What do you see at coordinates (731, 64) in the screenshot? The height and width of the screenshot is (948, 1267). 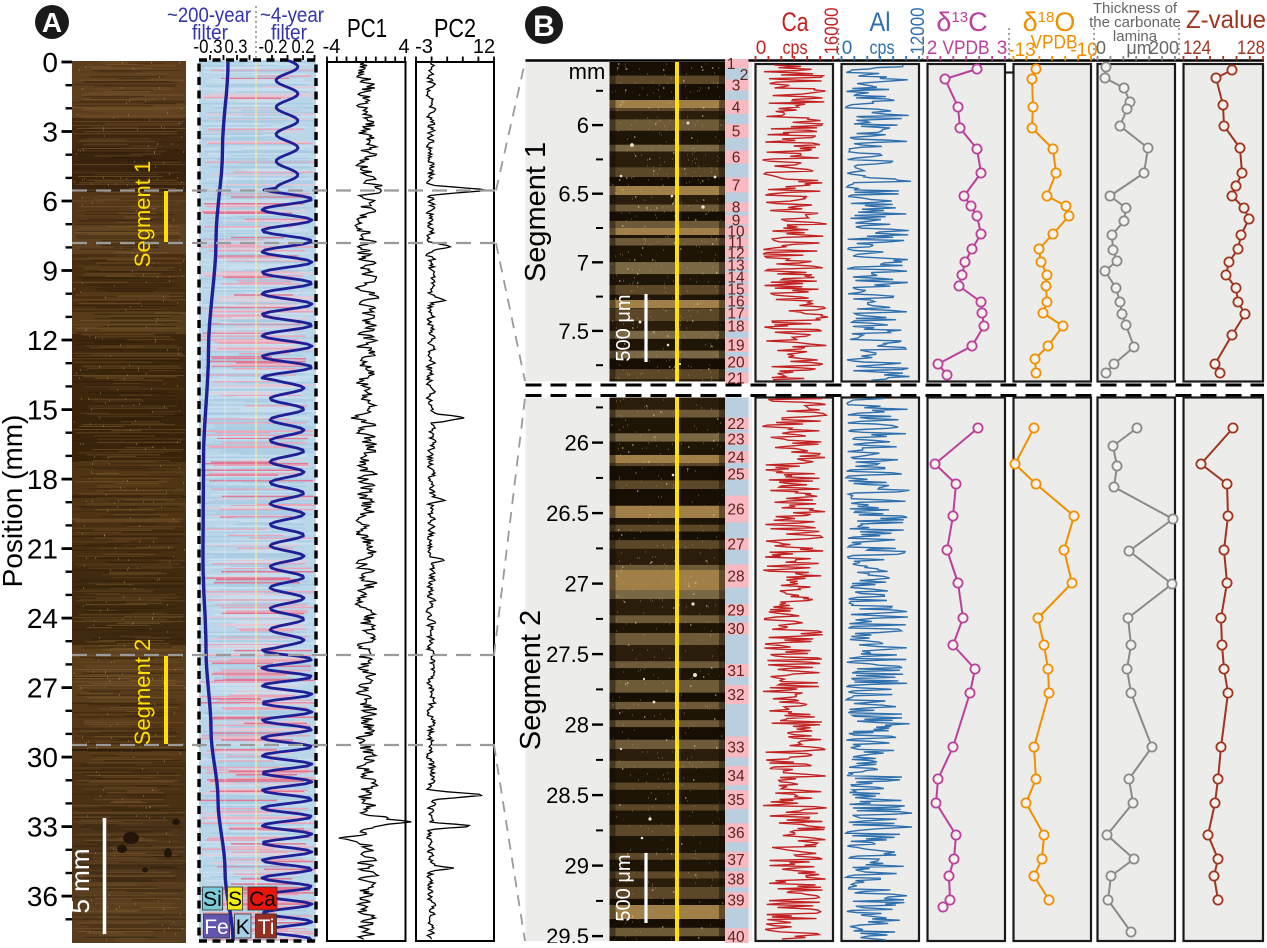 I see `svg-text: 1` at bounding box center [731, 64].